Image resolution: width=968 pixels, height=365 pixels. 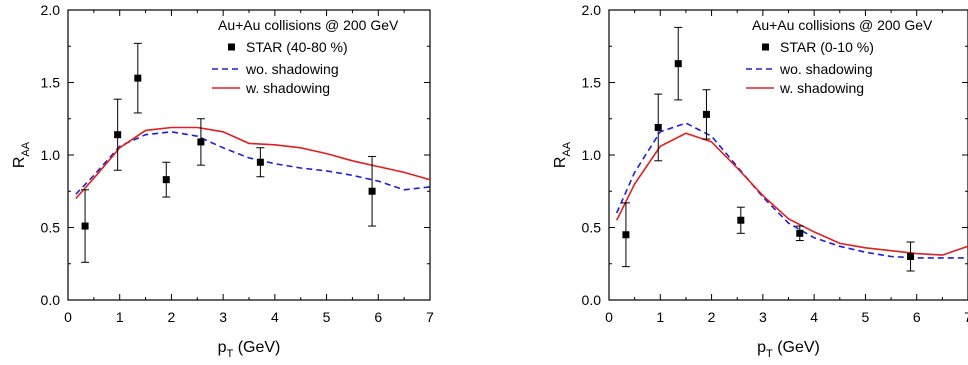 I want to click on legend-label: STAR (40-80 %), so click(x=297, y=47).